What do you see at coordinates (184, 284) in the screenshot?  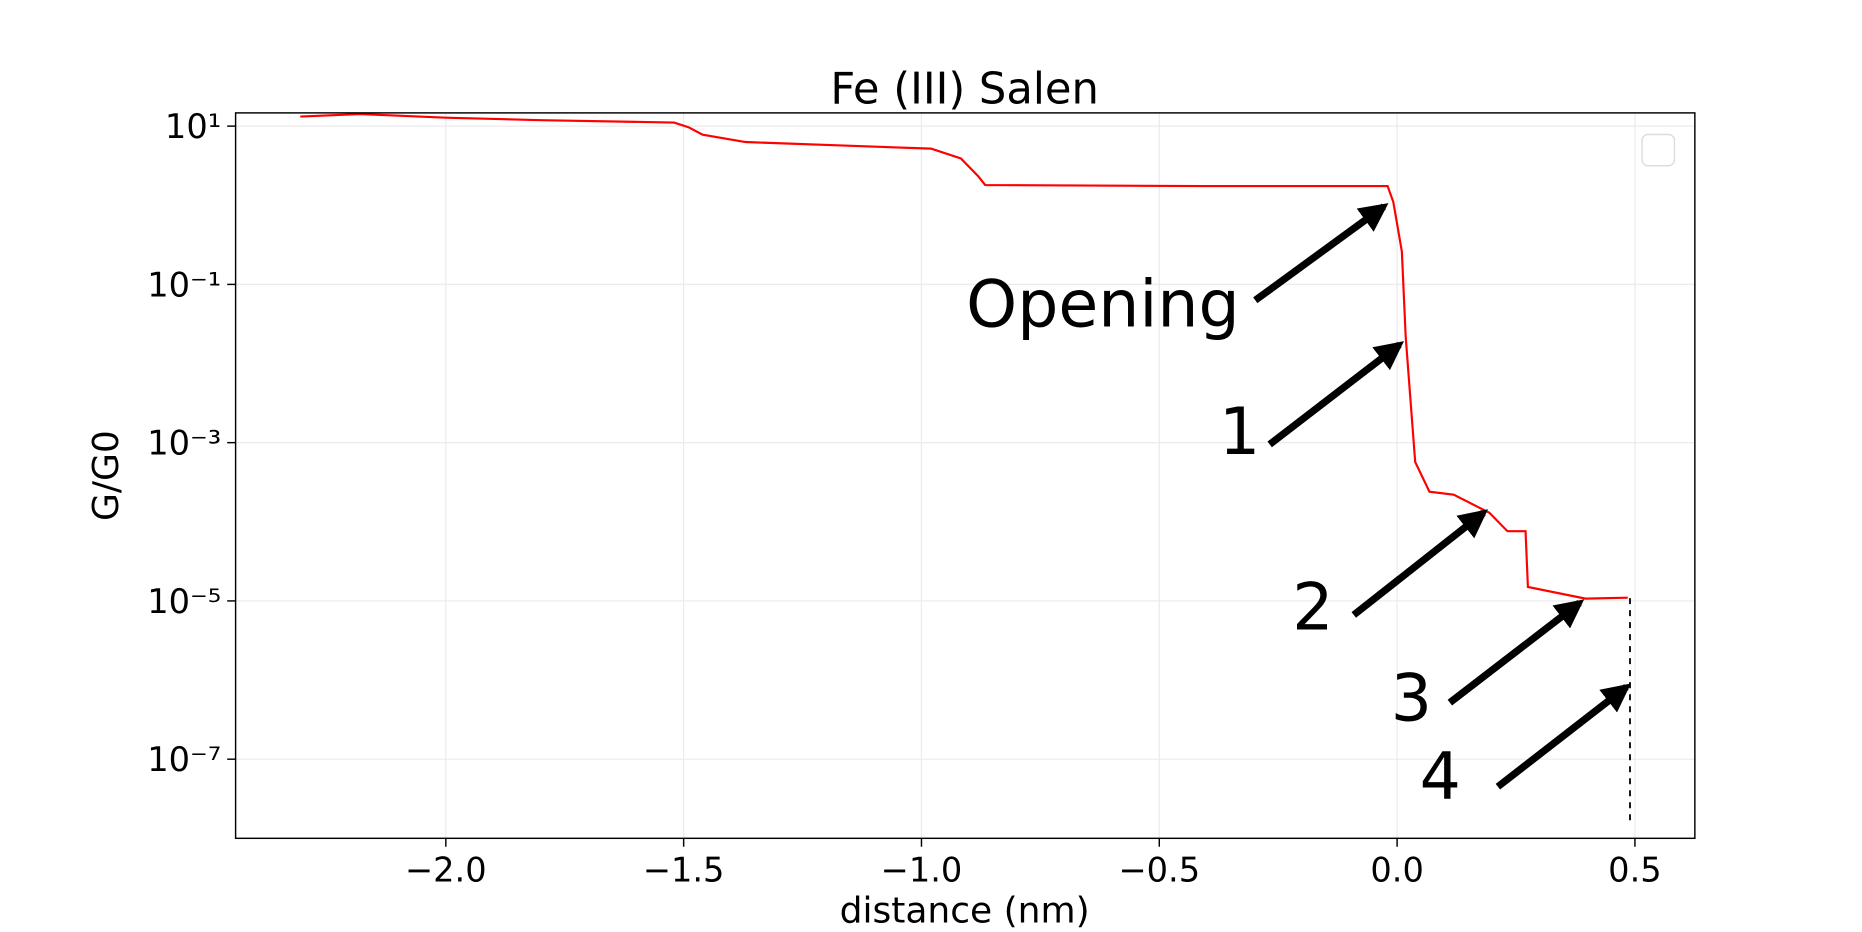 I see `y-tick-label: 10⁻¹` at bounding box center [184, 284].